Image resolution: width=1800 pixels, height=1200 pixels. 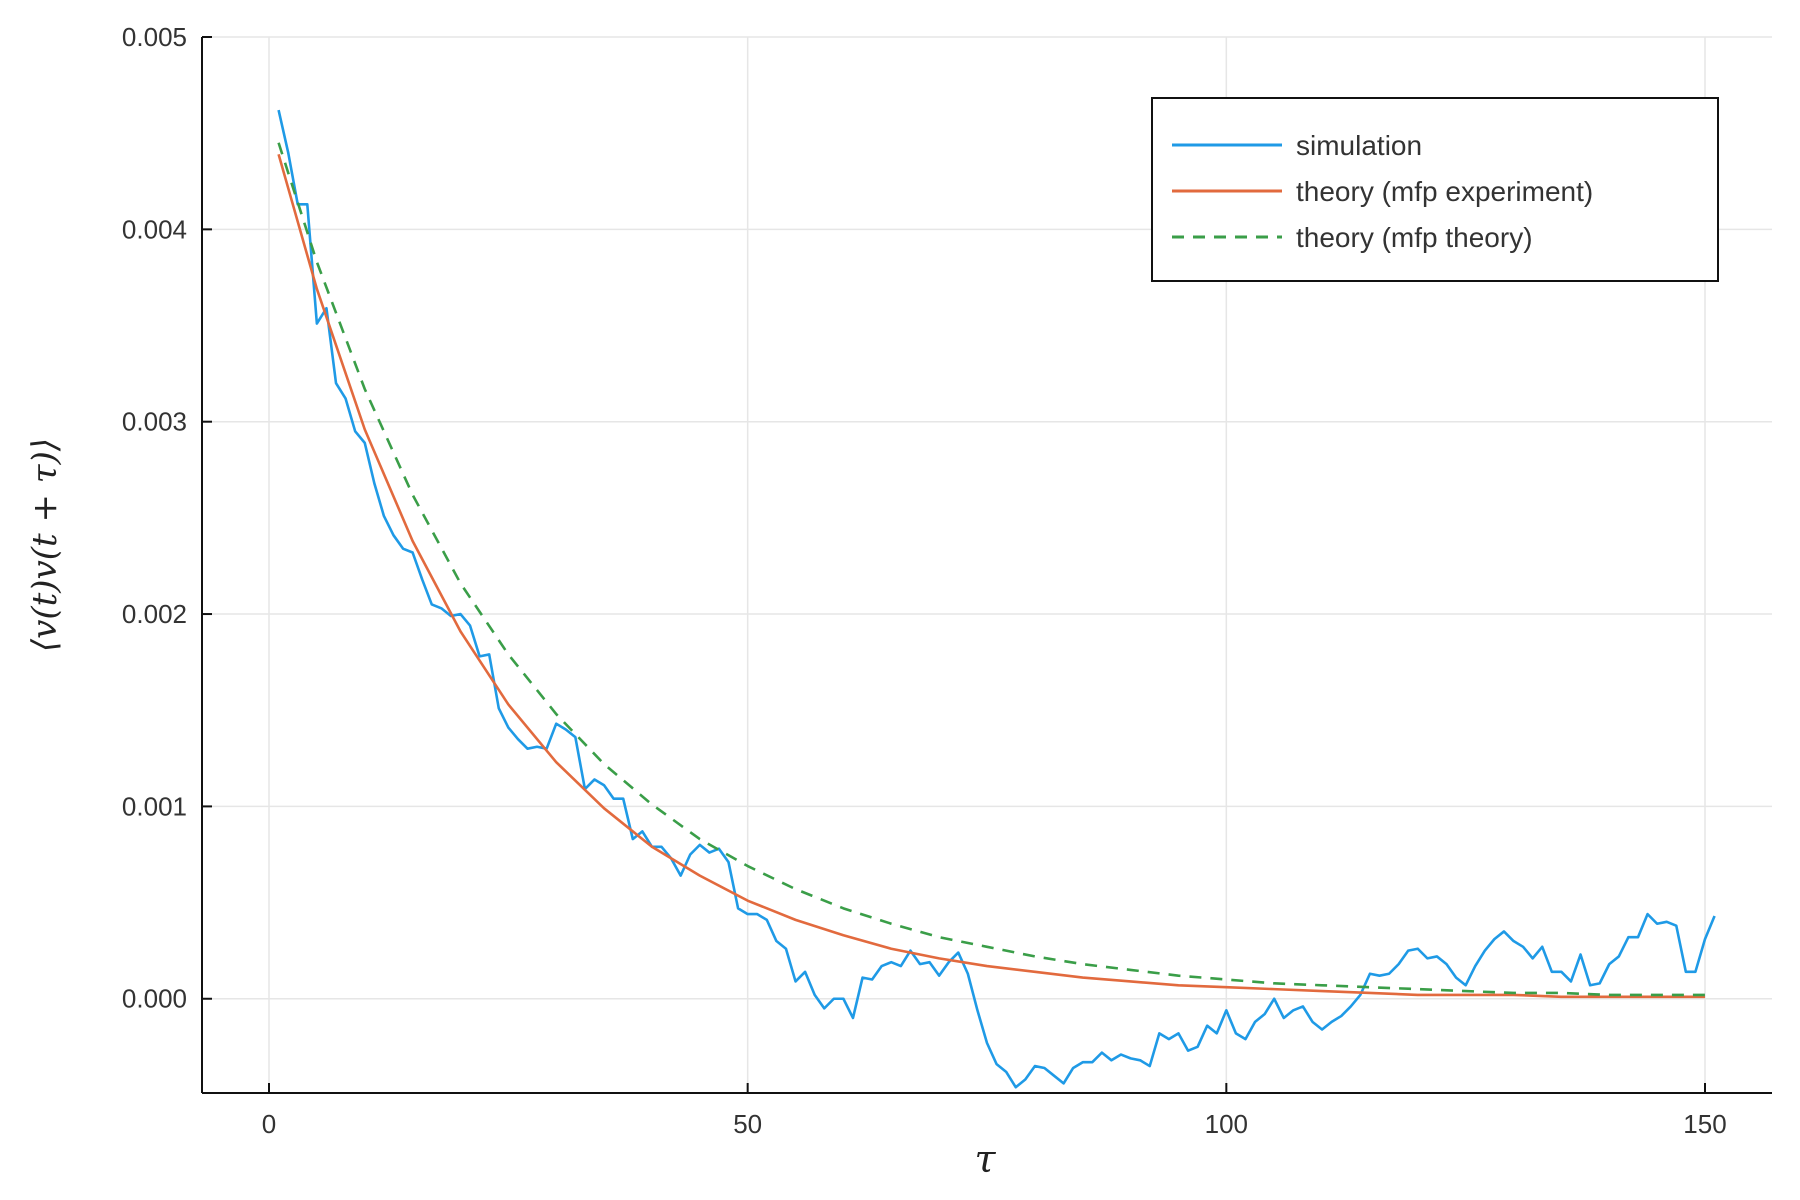 What do you see at coordinates (154, 806) in the screenshot?
I see `y-tick-label: 0.001` at bounding box center [154, 806].